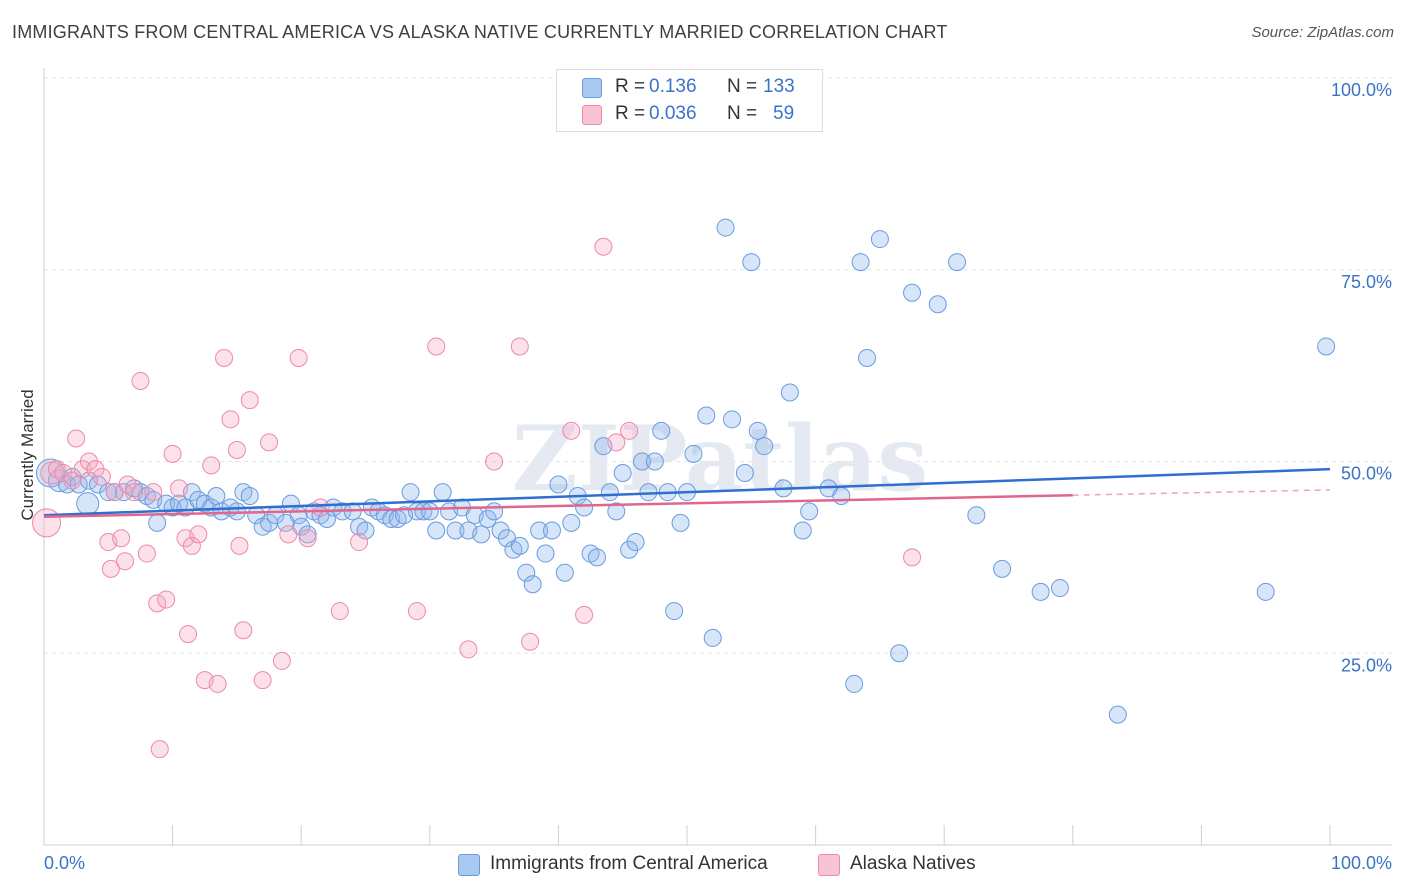  What do you see at coordinates (1361, 90) in the screenshot?
I see `y-tick-label: 100.0%` at bounding box center [1361, 90].